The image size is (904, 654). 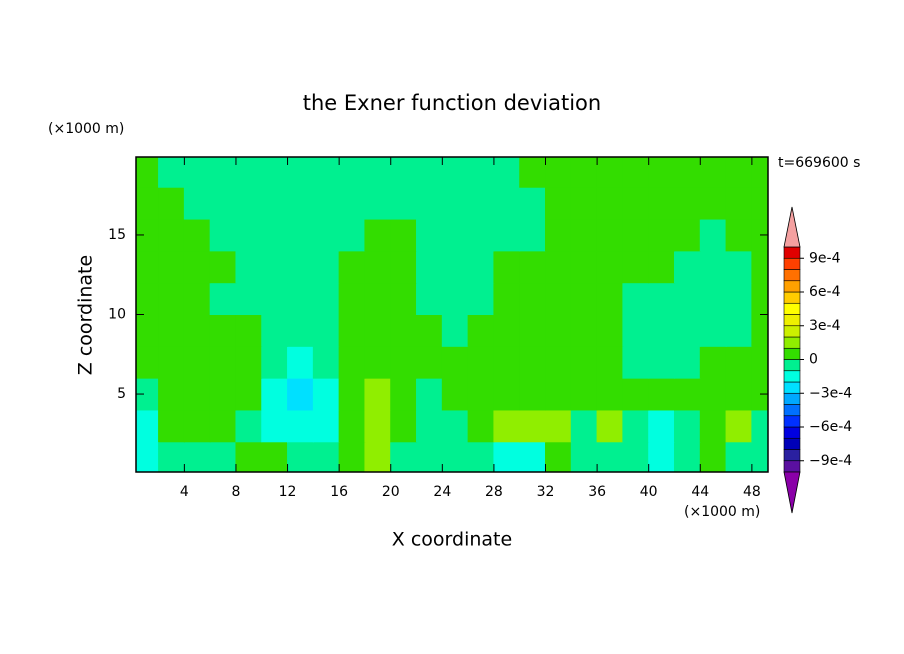 I want to click on colorbar-tick-label: 9e-4, so click(x=825, y=258).